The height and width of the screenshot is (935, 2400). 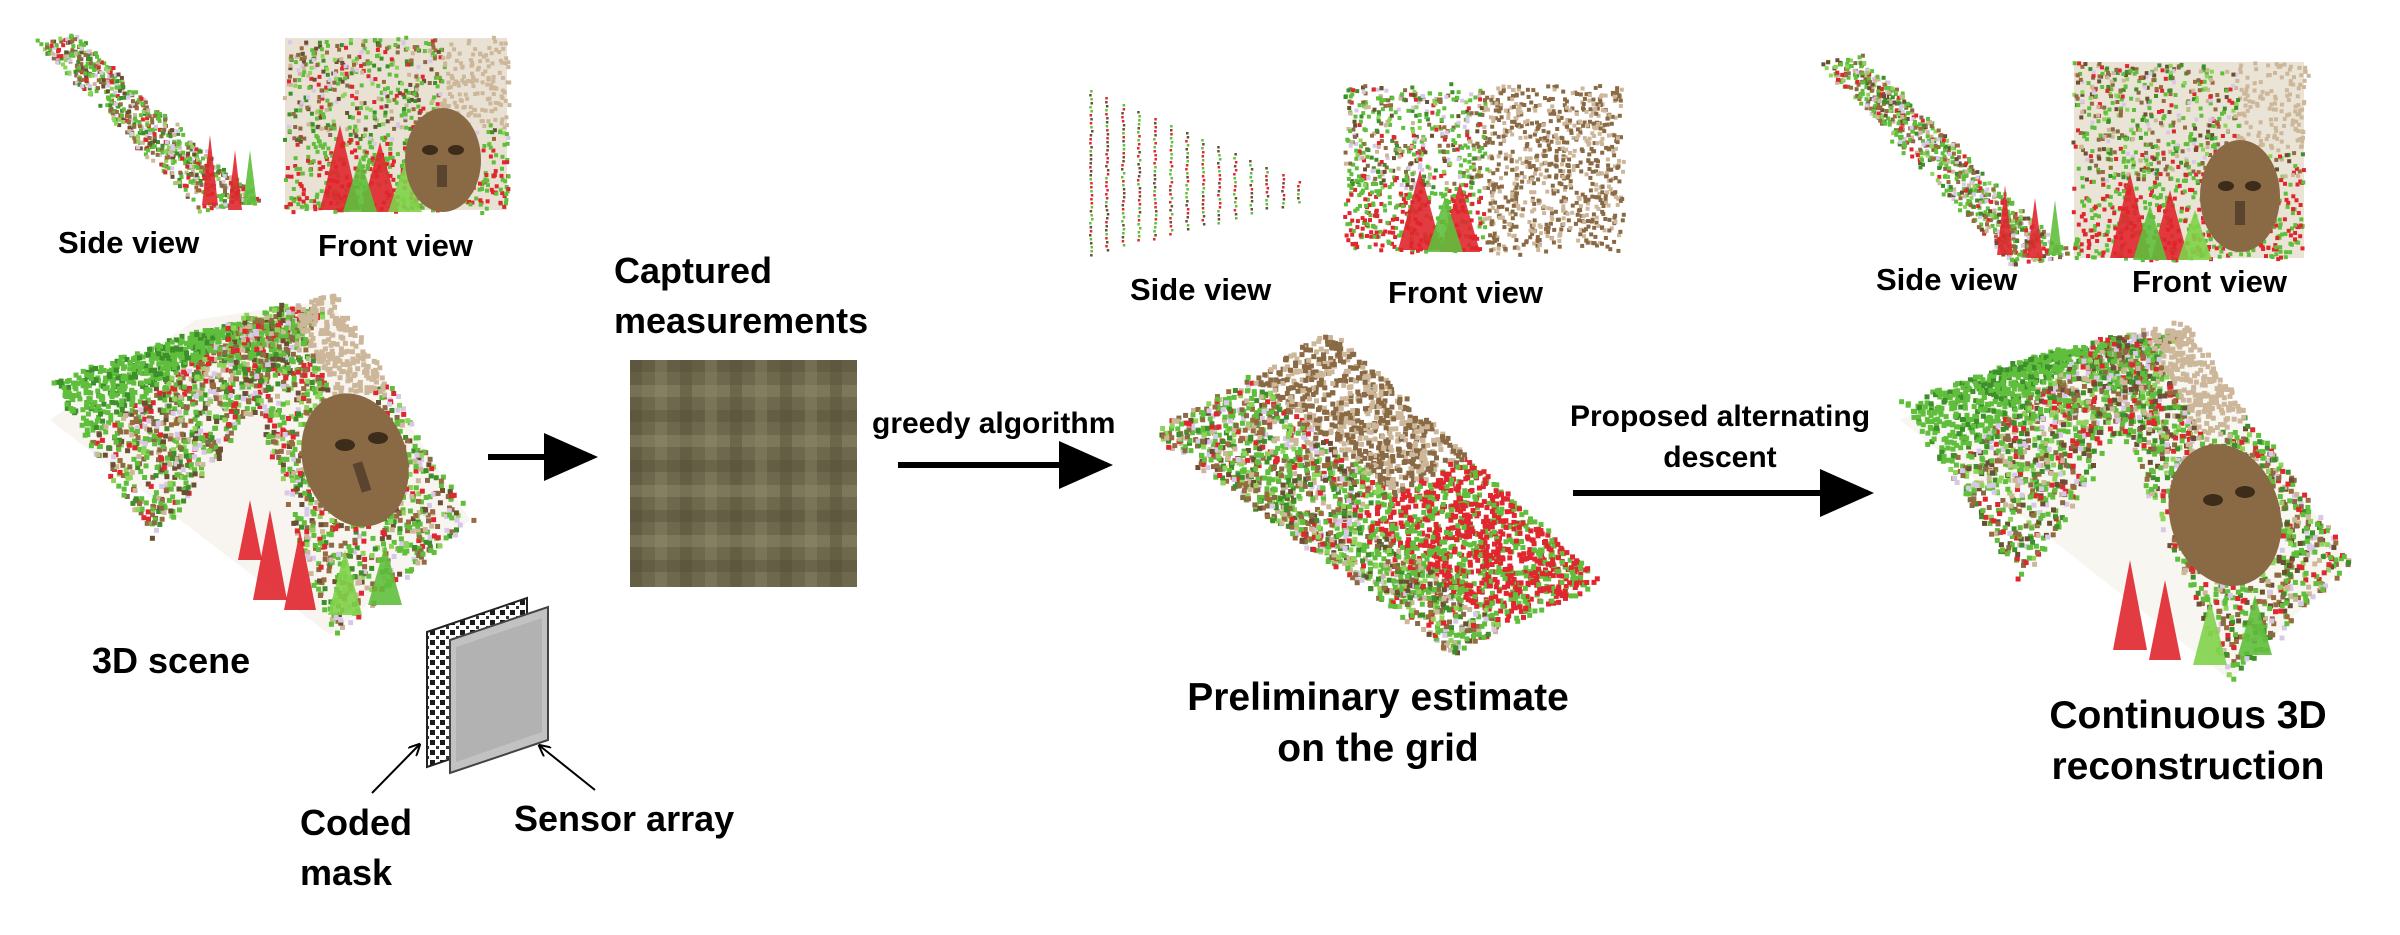 What do you see at coordinates (1947, 279) in the screenshot?
I see `reconstruction-side-view-label: Side view` at bounding box center [1947, 279].